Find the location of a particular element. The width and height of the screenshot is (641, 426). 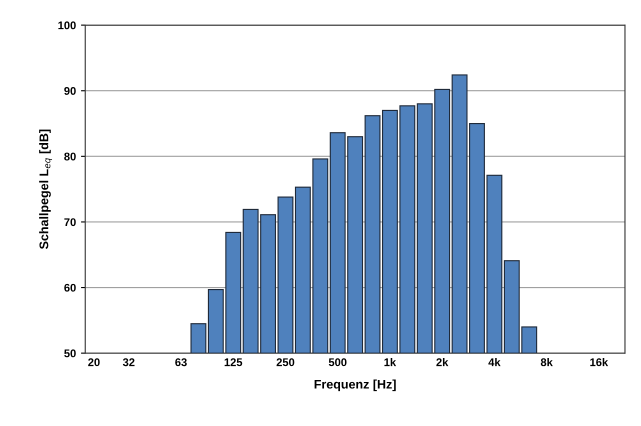

x-tick-label: 250 is located at coordinates (285, 362).